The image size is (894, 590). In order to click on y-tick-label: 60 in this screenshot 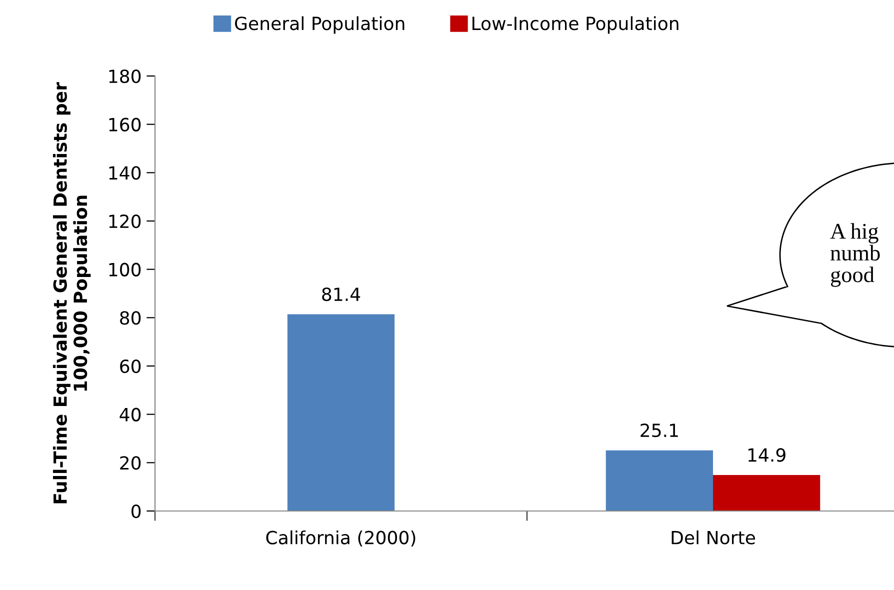, I will do `click(130, 366)`.